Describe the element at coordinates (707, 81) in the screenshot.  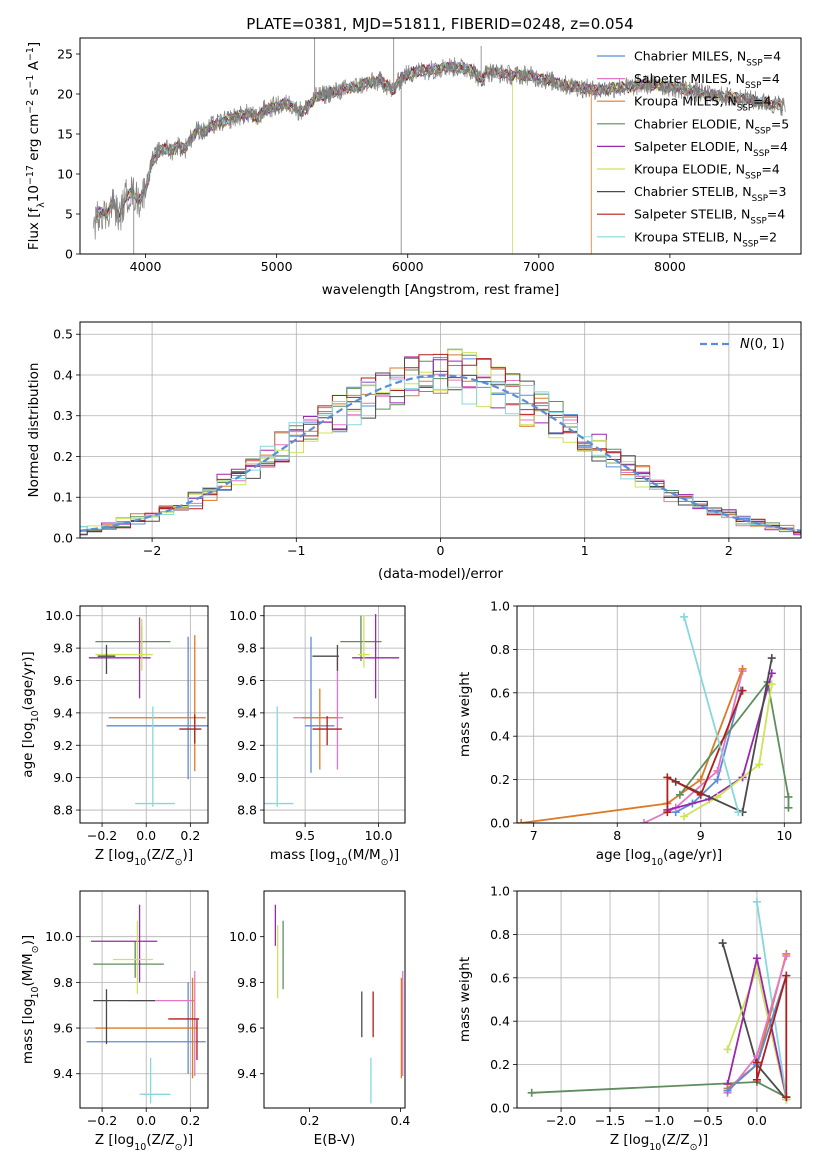
I see `legend-label: Salpeter MILES, NSSP=4` at that location.